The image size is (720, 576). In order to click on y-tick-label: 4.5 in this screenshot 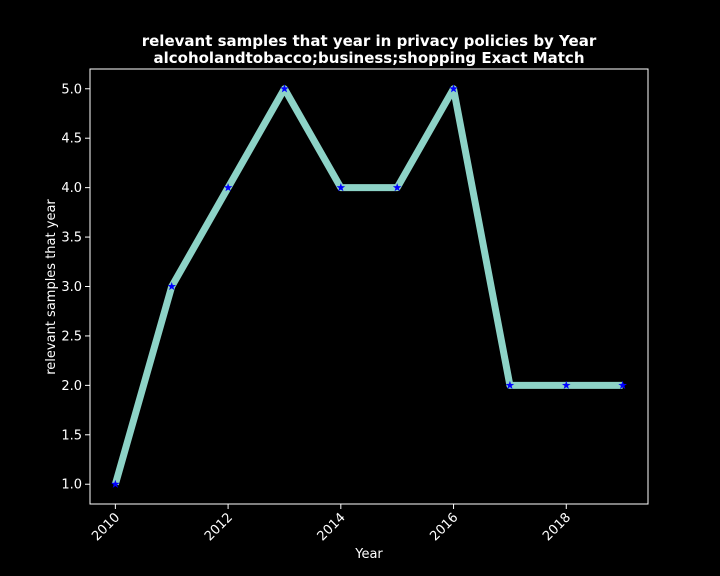, I will do `click(71, 139)`.